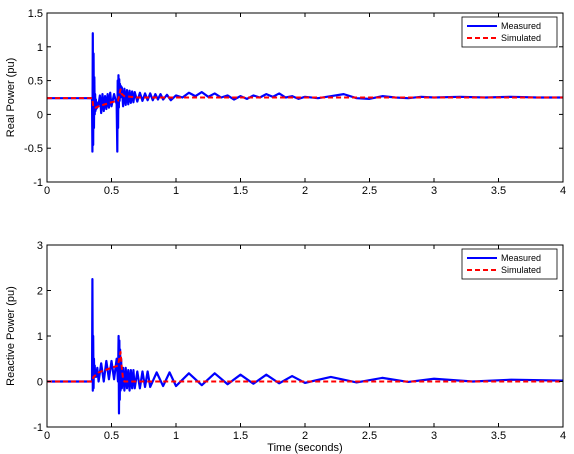 The image size is (574, 454). I want to click on y-tick-label: 3, so click(40, 246).